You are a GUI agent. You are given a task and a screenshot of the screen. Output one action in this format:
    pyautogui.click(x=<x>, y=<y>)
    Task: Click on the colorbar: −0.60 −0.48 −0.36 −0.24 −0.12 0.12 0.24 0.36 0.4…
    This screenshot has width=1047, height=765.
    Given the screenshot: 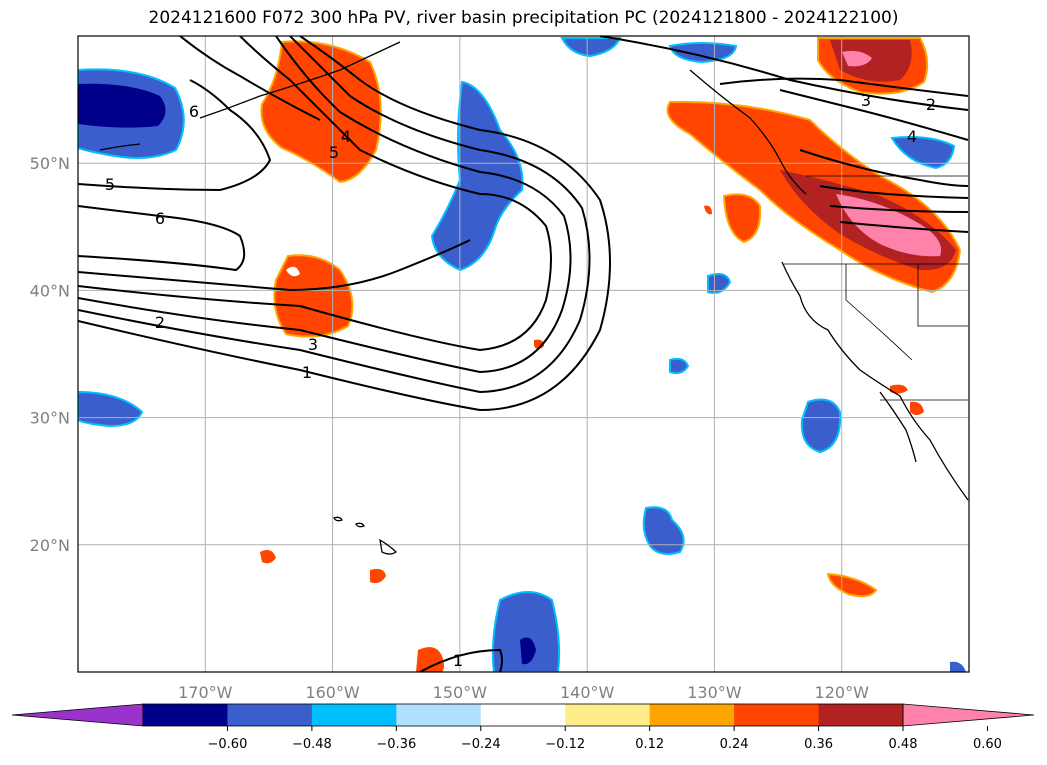 What is the action you would take?
    pyautogui.click(x=523, y=727)
    